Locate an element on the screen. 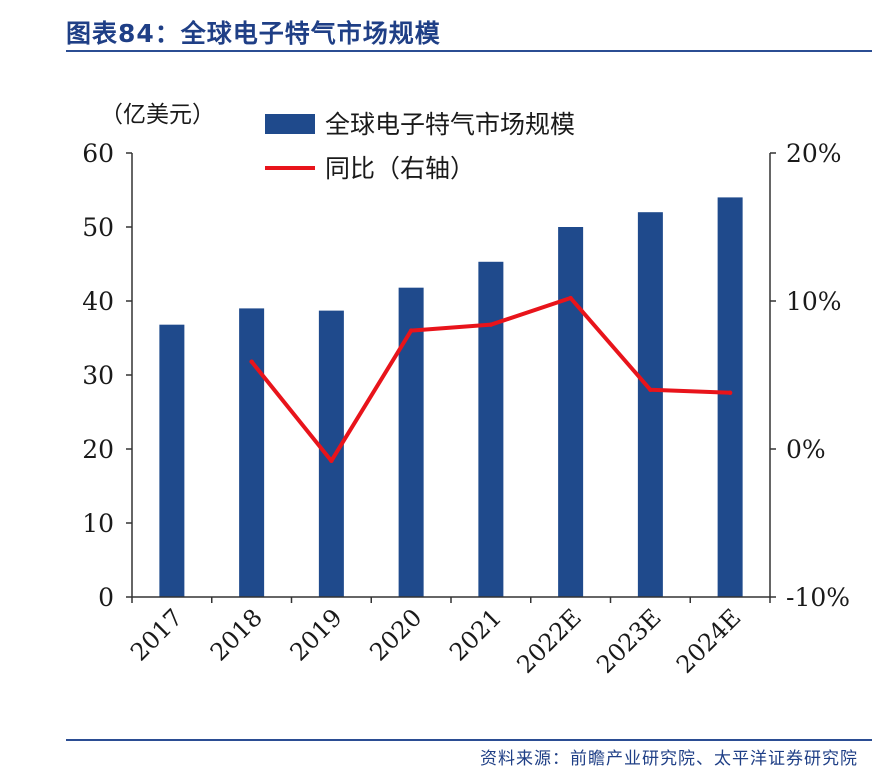 Image resolution: width=876 pixels, height=769 pixels. left-tick-label: 60 is located at coordinates (98, 153).